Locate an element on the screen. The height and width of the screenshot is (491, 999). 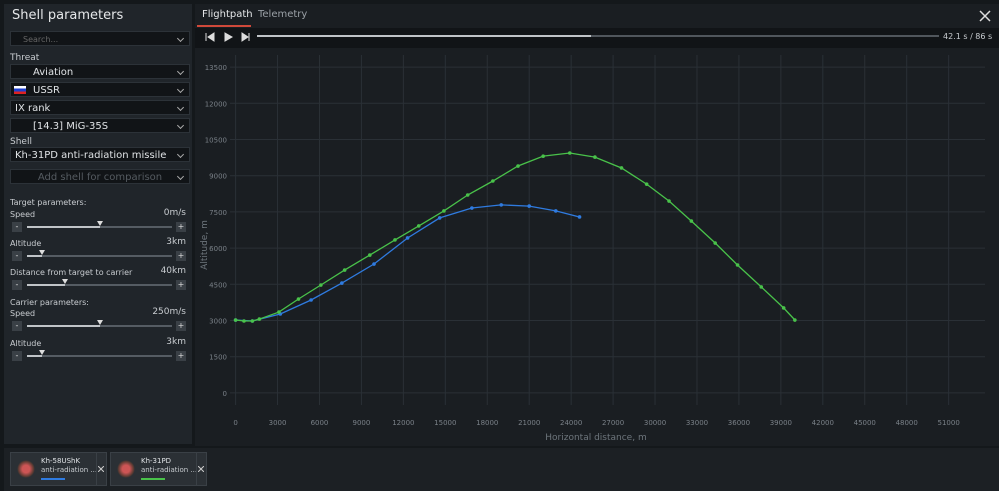
label: Shell is located at coordinates (21, 142).